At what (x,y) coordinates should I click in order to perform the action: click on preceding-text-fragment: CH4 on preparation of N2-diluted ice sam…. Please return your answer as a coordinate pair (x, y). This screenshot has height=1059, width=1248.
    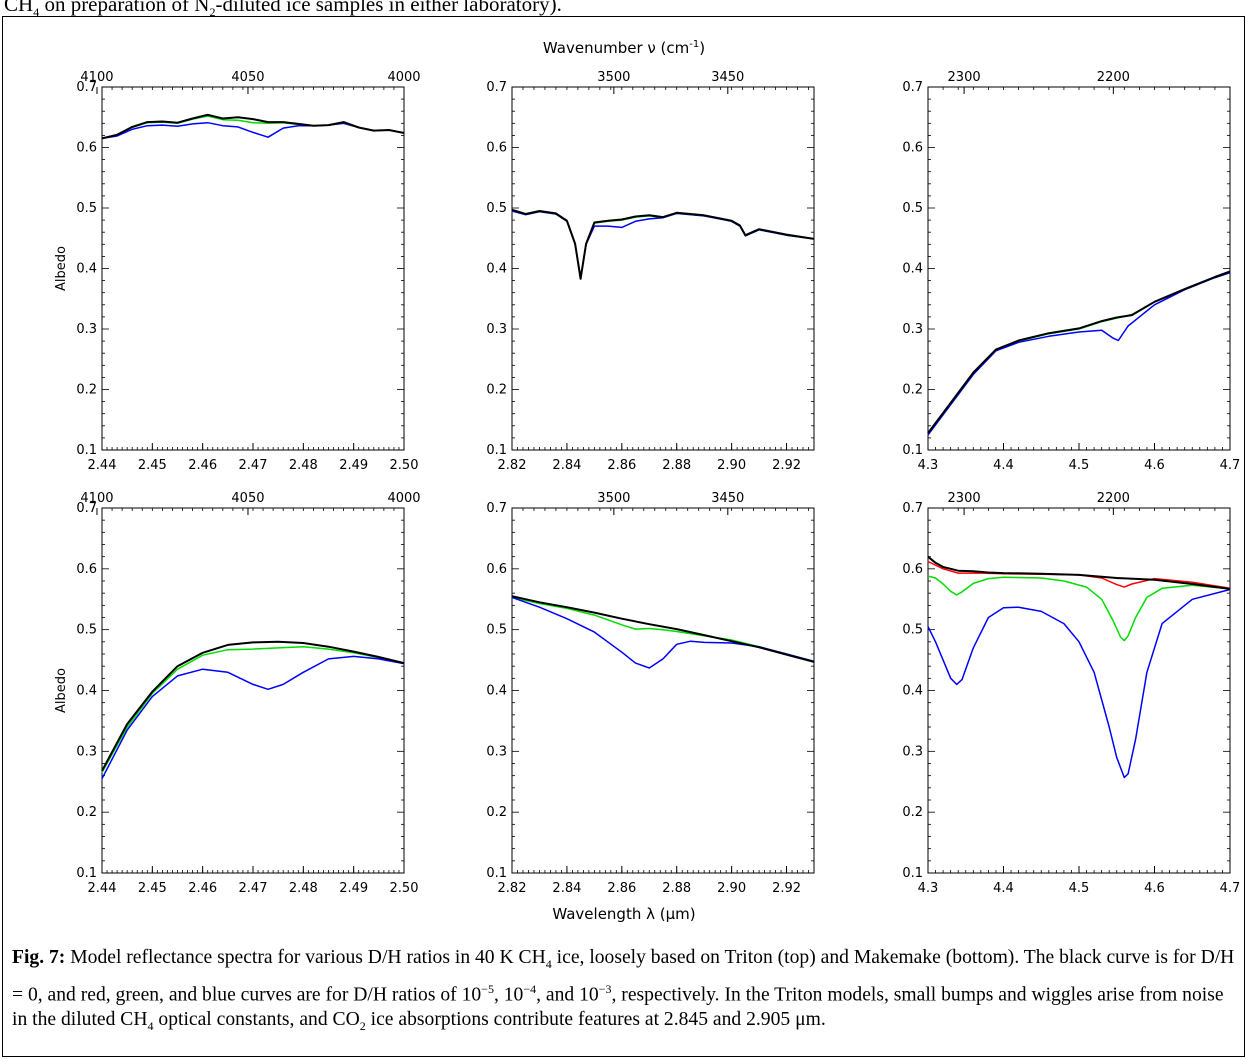
    Looking at the image, I should click on (283, 10).